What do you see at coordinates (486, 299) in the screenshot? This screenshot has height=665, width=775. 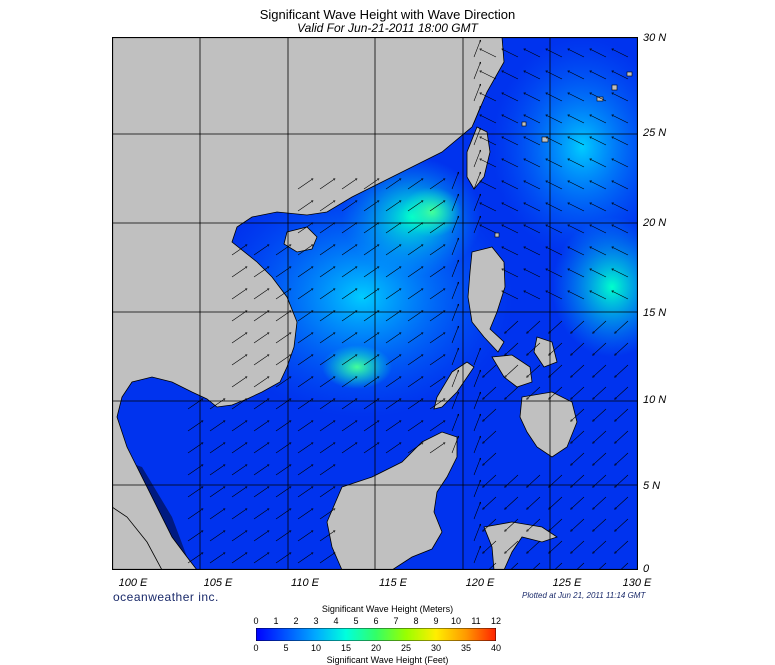 I see `land-luzon` at bounding box center [486, 299].